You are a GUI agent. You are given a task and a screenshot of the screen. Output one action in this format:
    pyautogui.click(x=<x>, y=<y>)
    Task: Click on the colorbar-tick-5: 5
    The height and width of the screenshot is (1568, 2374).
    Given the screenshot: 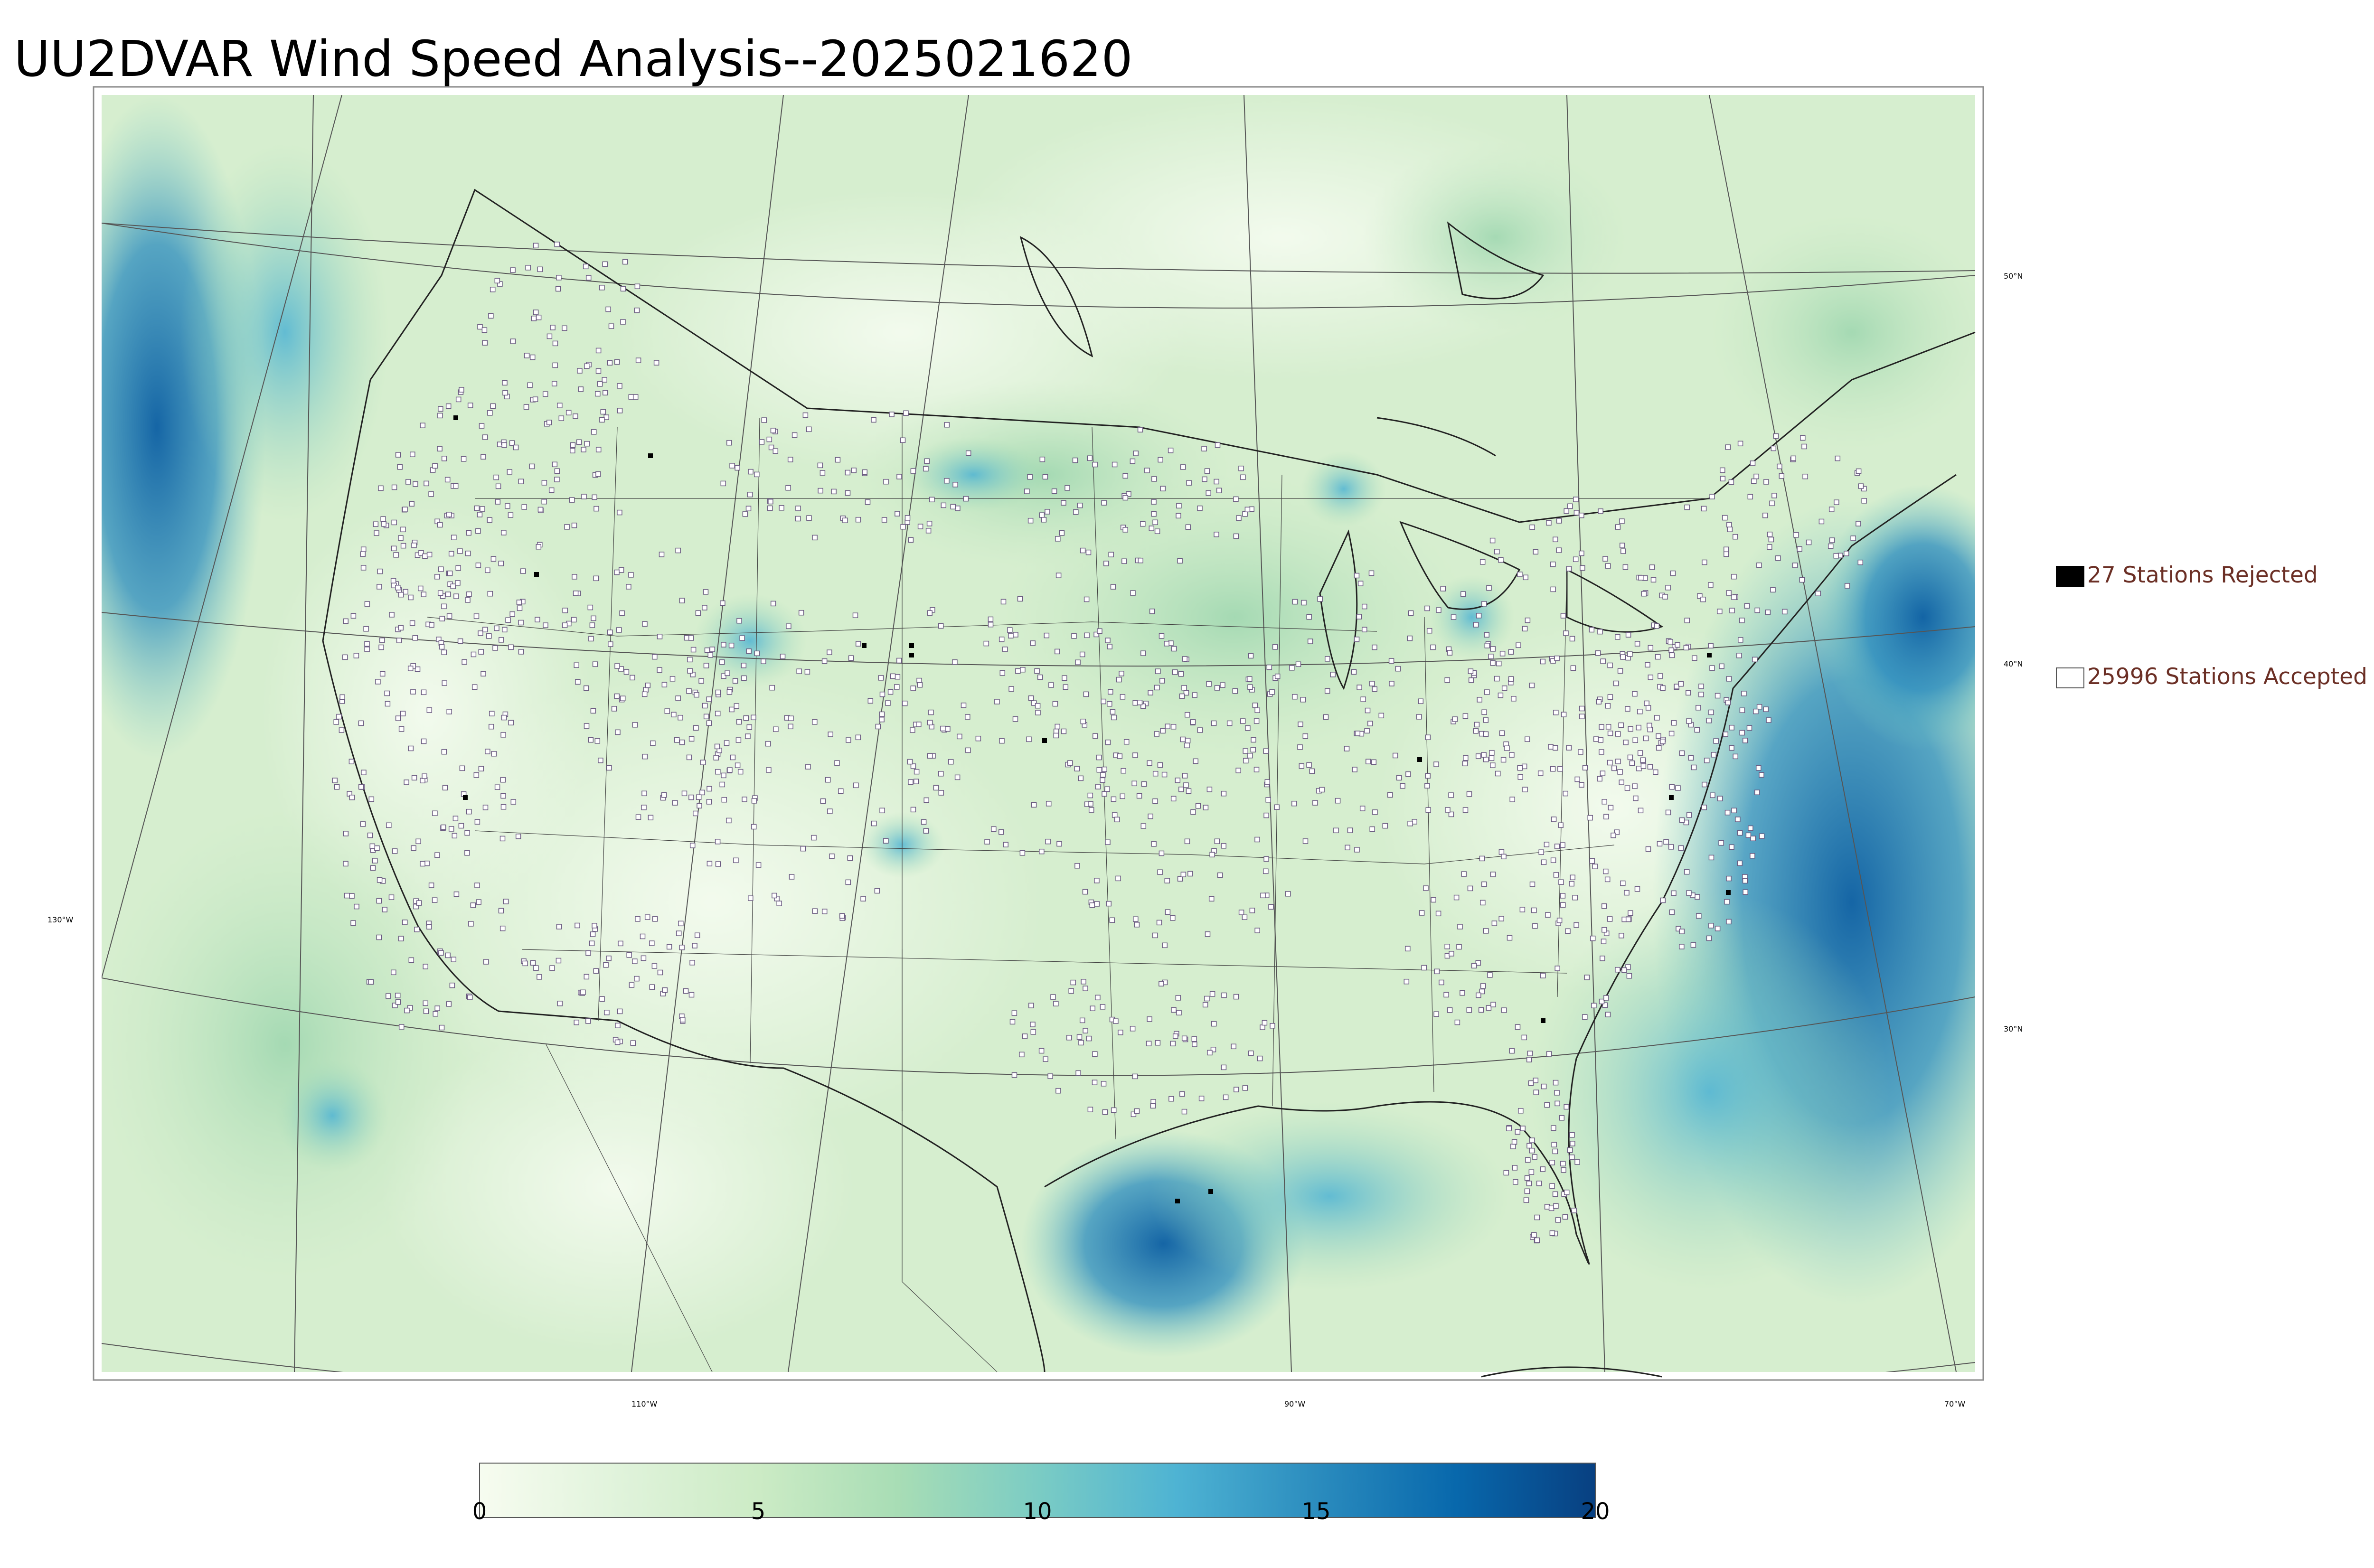 What is the action you would take?
    pyautogui.click(x=758, y=1511)
    